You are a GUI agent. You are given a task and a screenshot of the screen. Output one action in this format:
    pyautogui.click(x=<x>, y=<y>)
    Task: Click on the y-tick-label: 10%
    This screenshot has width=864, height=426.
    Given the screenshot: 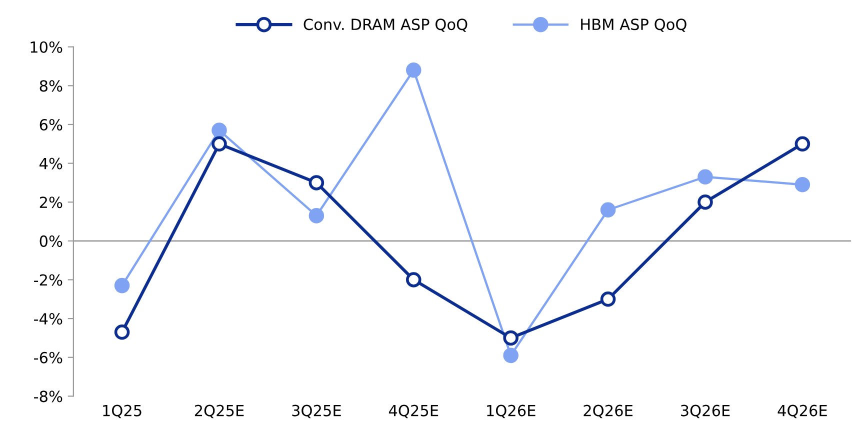 What is the action you would take?
    pyautogui.click(x=46, y=47)
    